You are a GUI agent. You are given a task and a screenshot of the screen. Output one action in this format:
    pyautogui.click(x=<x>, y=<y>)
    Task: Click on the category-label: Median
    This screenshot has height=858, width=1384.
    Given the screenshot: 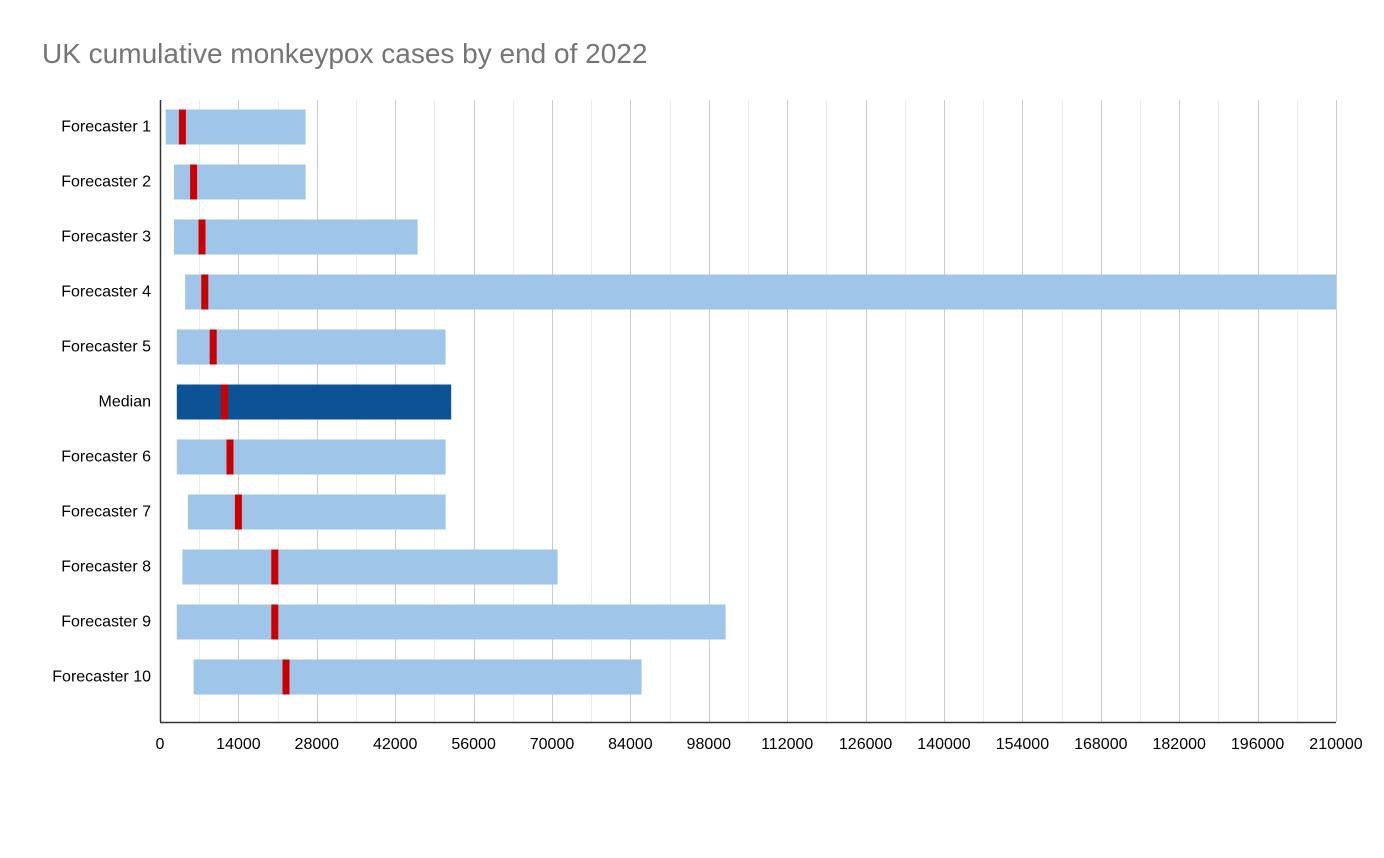 What is the action you would take?
    pyautogui.click(x=125, y=402)
    